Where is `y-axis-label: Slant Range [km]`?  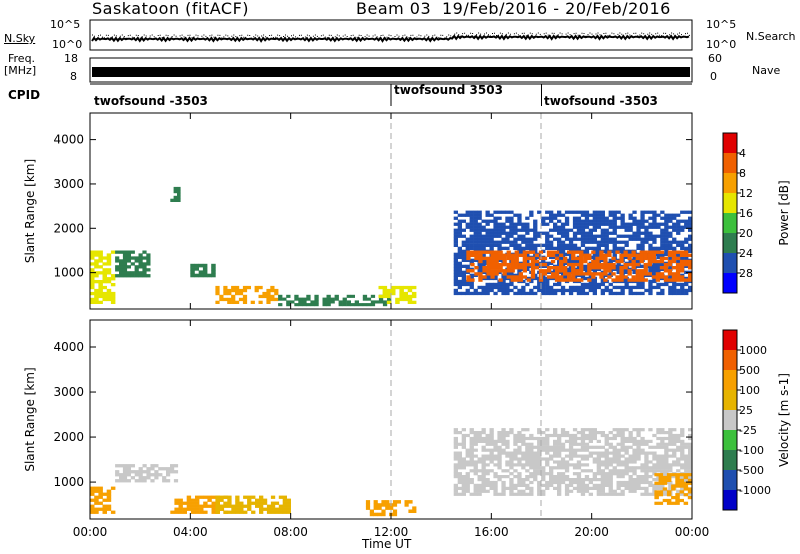 y-axis-label: Slant Range [km] is located at coordinates (30, 211).